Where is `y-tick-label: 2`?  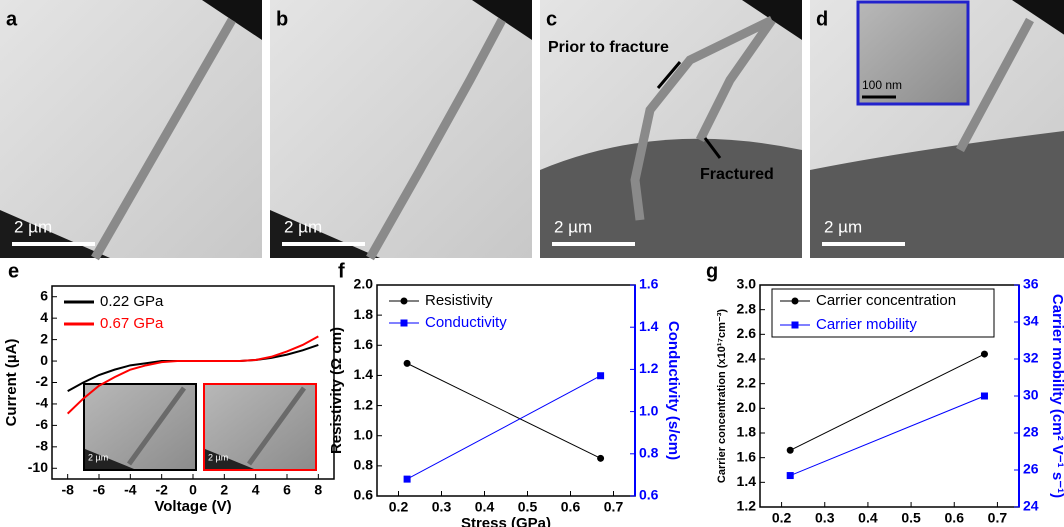
y-tick-label: 2 is located at coordinates (44, 338).